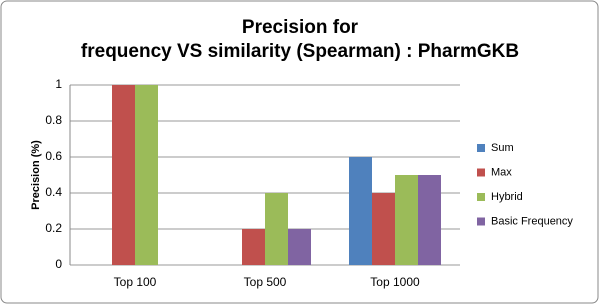 This screenshot has height=305, width=600. What do you see at coordinates (53, 120) in the screenshot?
I see `y-tick-label: 0.8` at bounding box center [53, 120].